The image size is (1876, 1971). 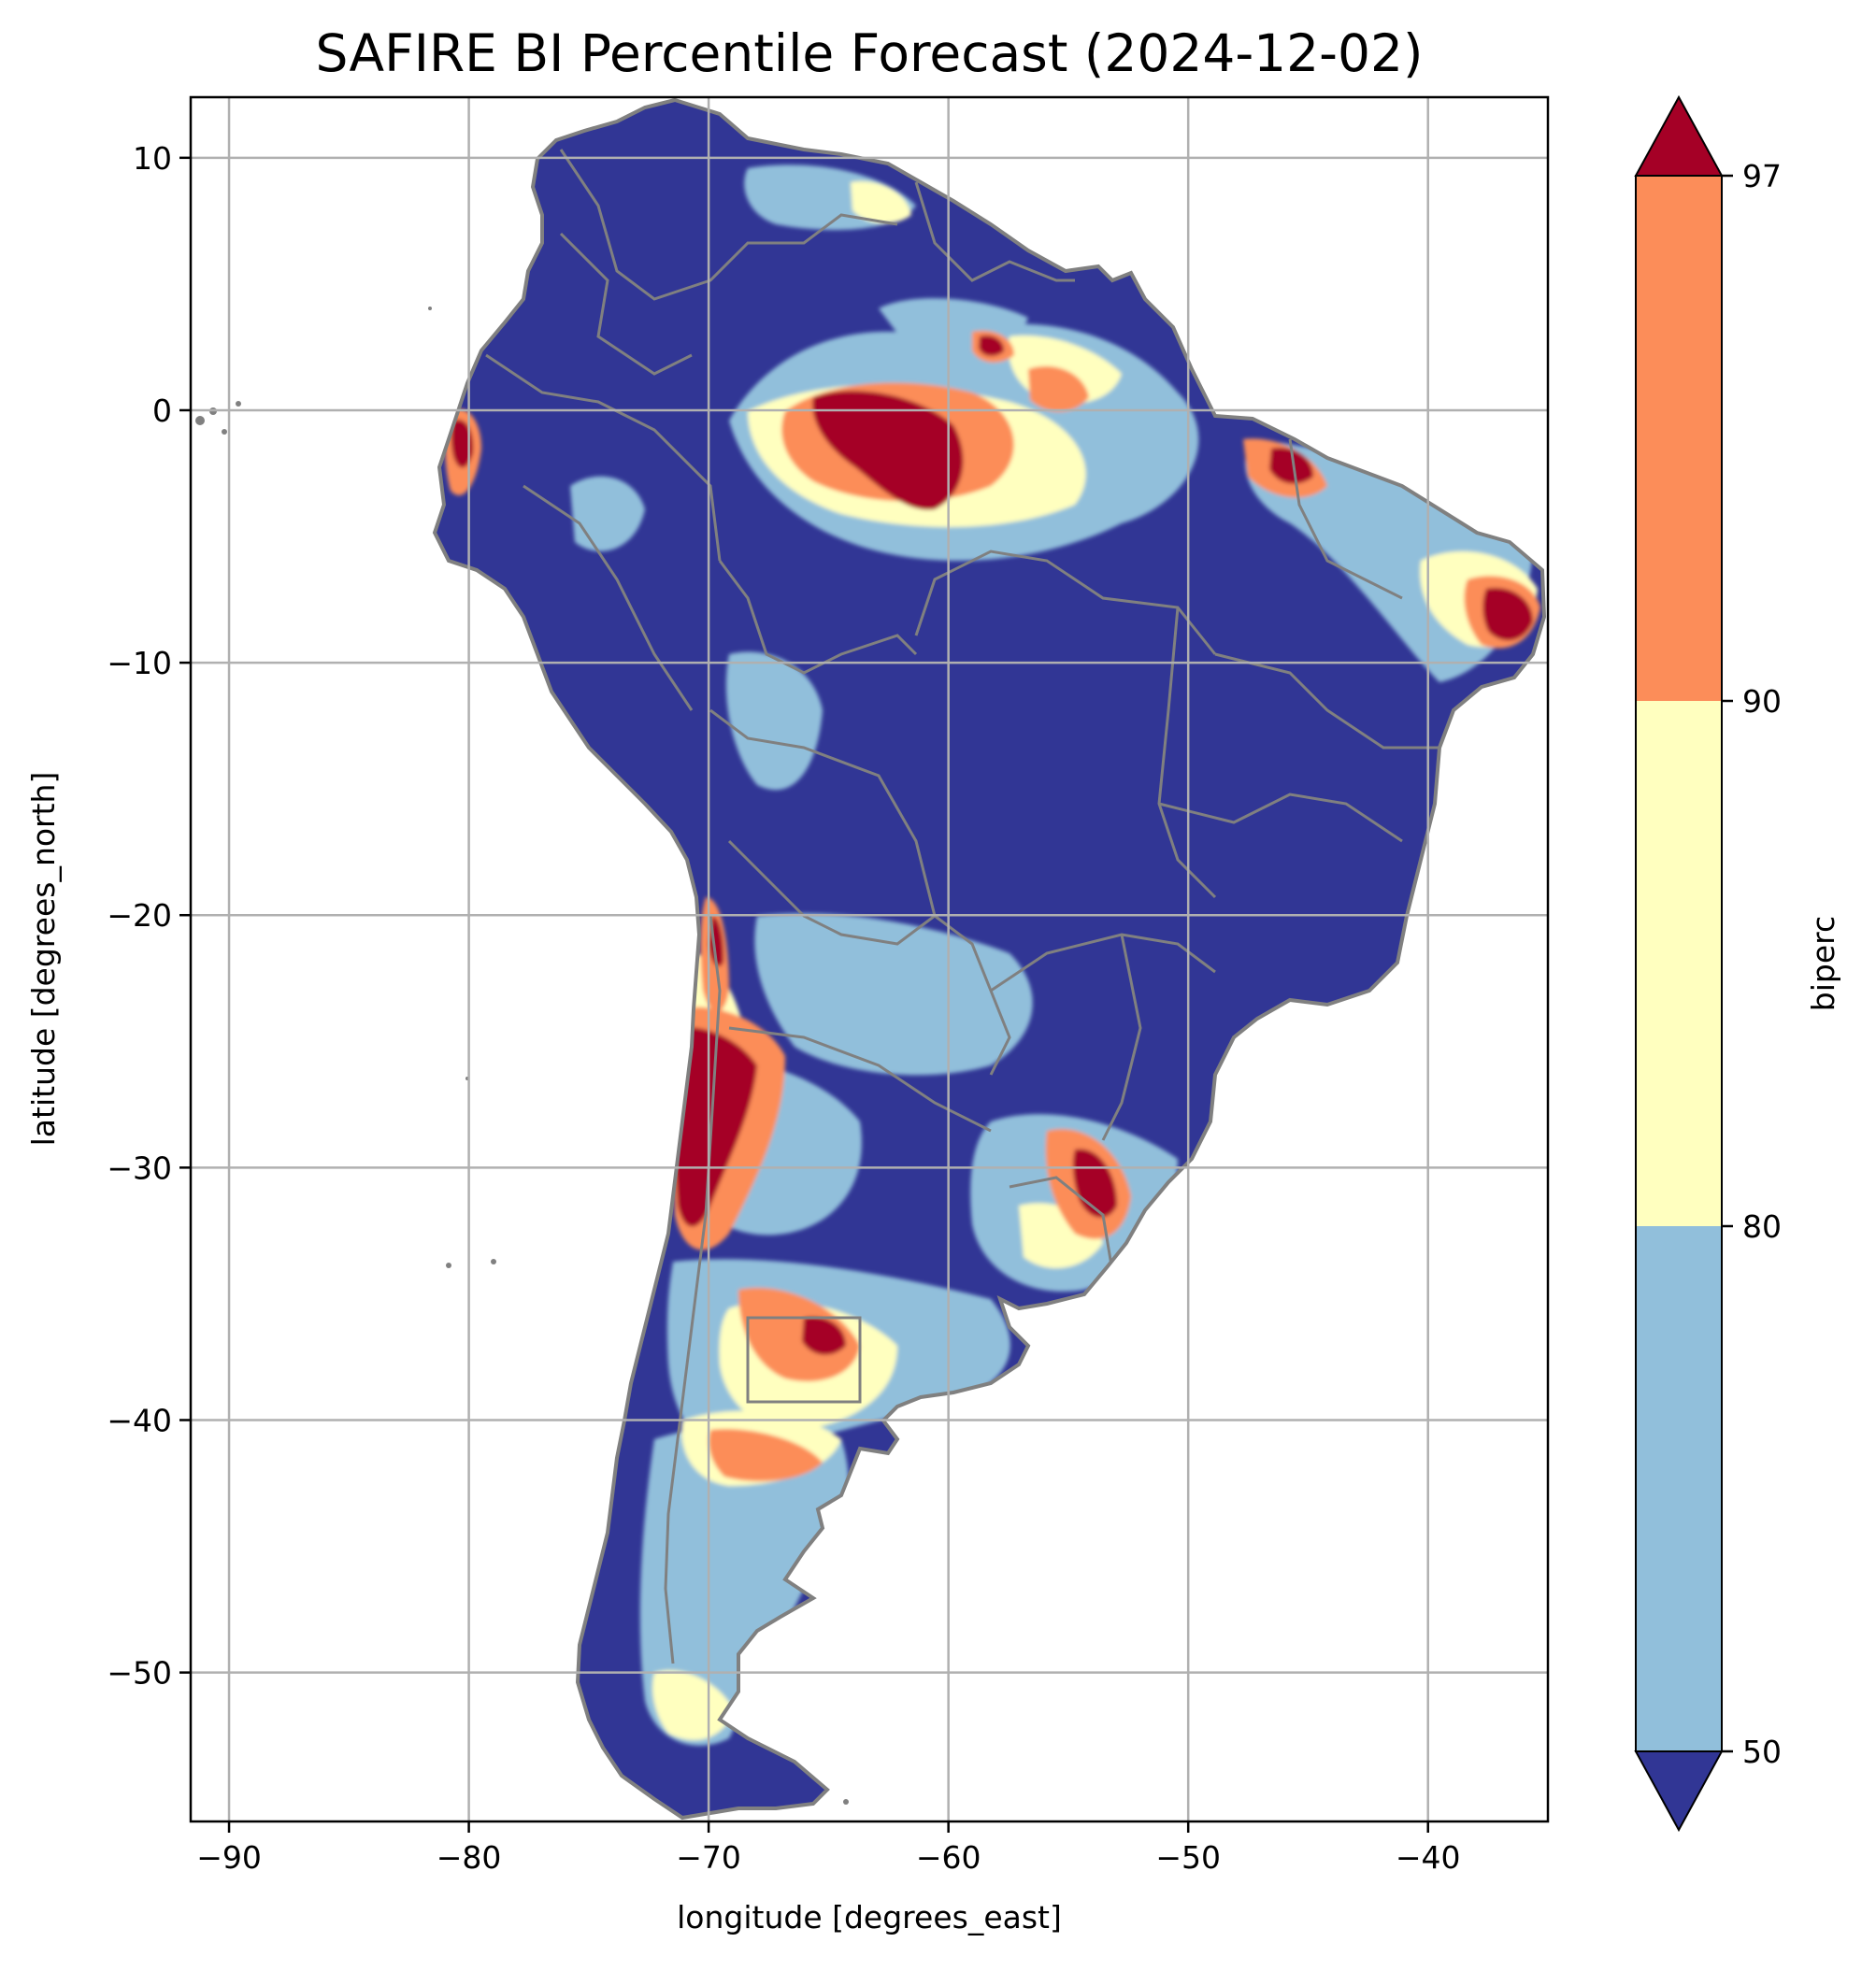 I want to click on border-venezuela, so click(x=729, y=225).